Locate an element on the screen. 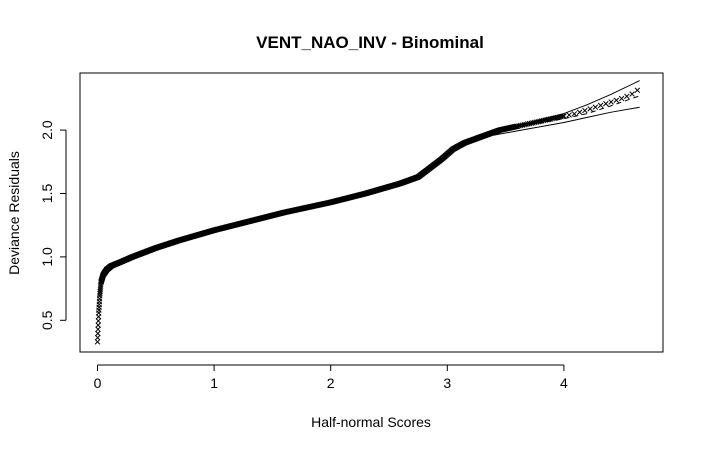 This screenshot has height=450, width=705. envelope-lower-line is located at coordinates (566, 121).